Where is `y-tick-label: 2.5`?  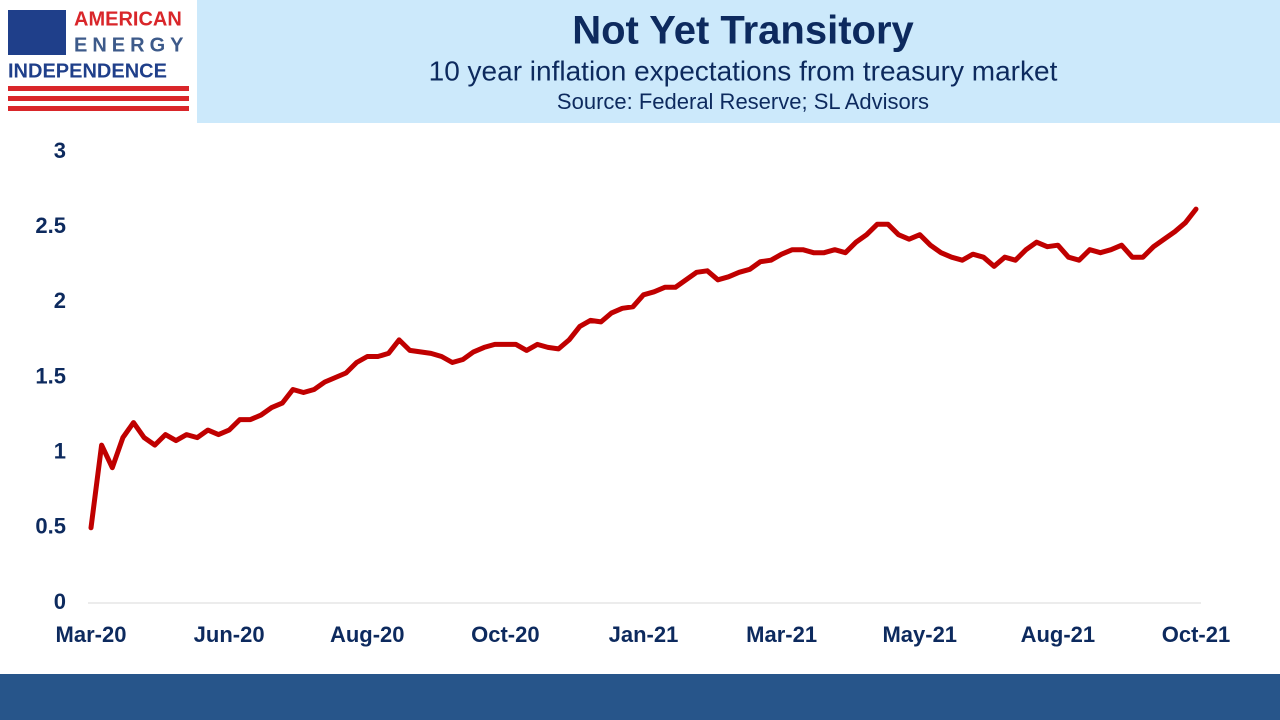
y-tick-label: 2.5 is located at coordinates (50, 225).